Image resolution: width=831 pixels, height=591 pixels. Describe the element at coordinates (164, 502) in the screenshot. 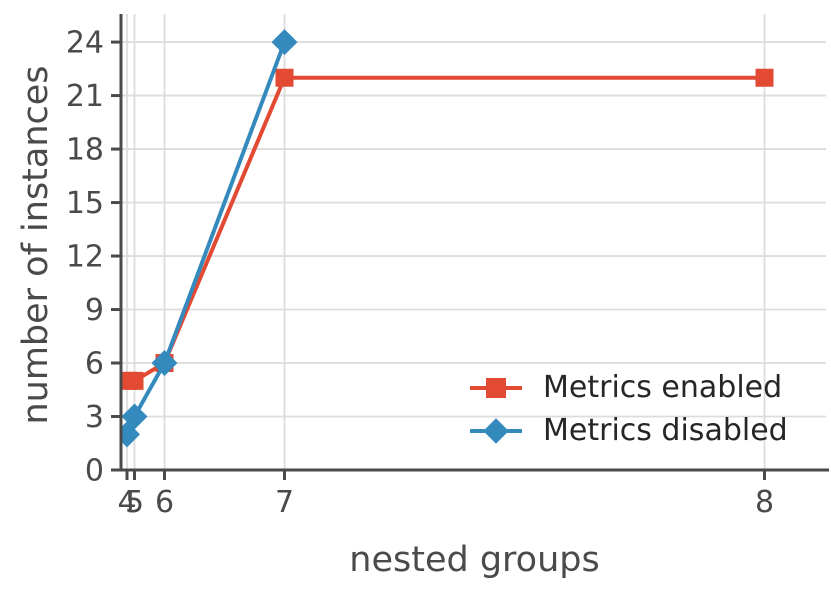

I see `x-tick-label: 6` at that location.